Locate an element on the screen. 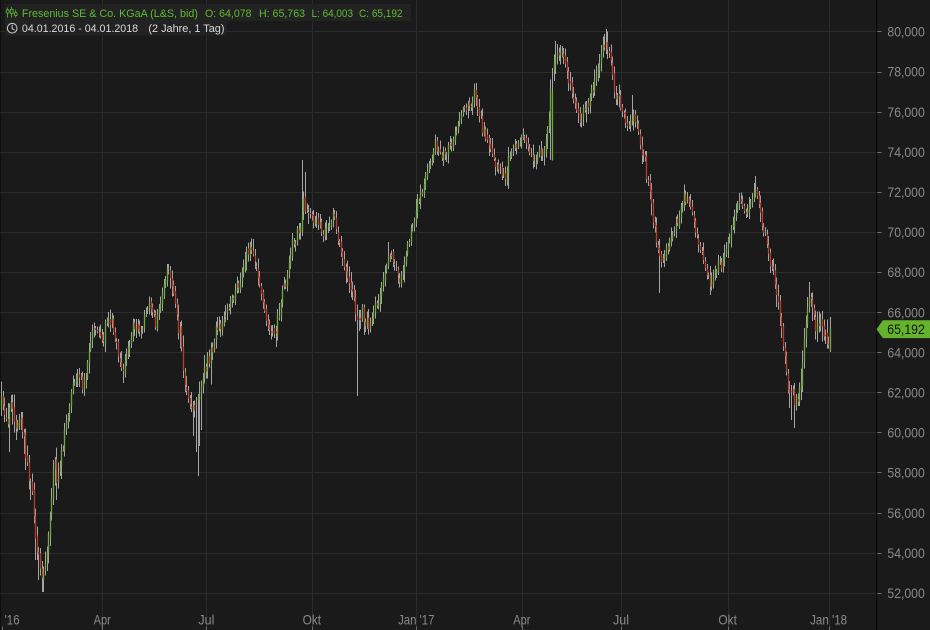 The width and height of the screenshot is (930, 630). svg-text: 04.01.2016 - 04.01.2018 is located at coordinates (80, 29).